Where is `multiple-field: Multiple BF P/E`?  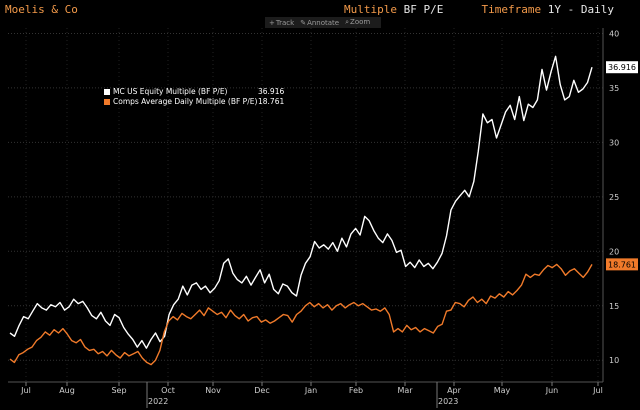 multiple-field: Multiple BF P/E is located at coordinates (393, 9).